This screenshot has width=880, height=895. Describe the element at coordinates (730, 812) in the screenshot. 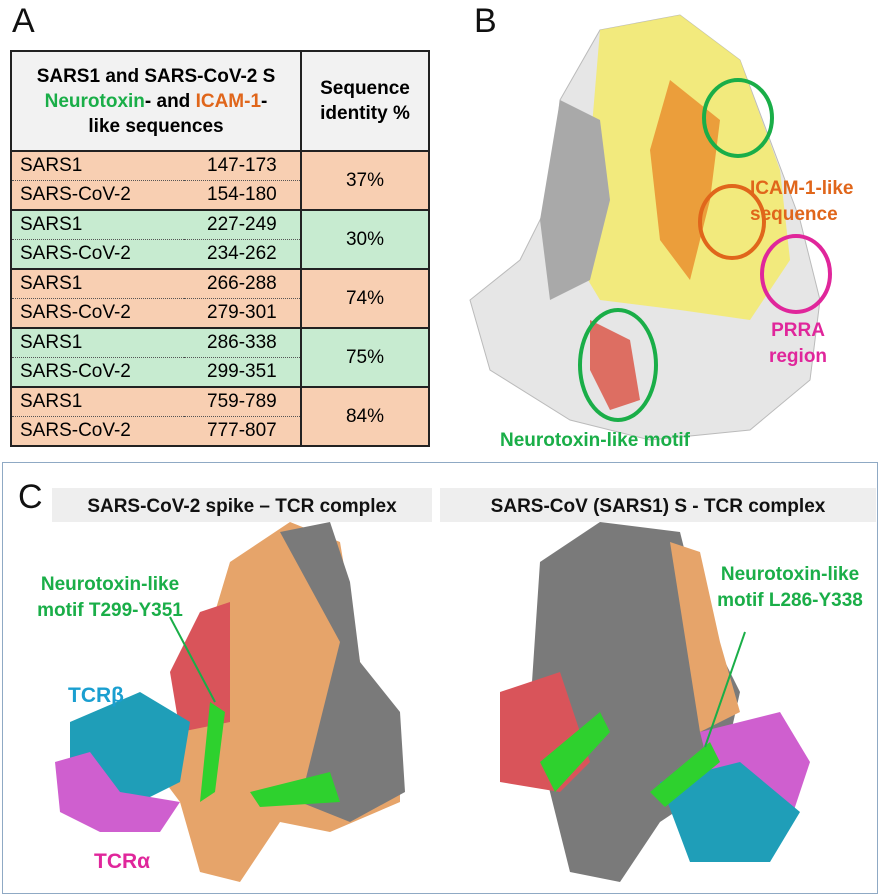

I see `tcr-beta` at that location.